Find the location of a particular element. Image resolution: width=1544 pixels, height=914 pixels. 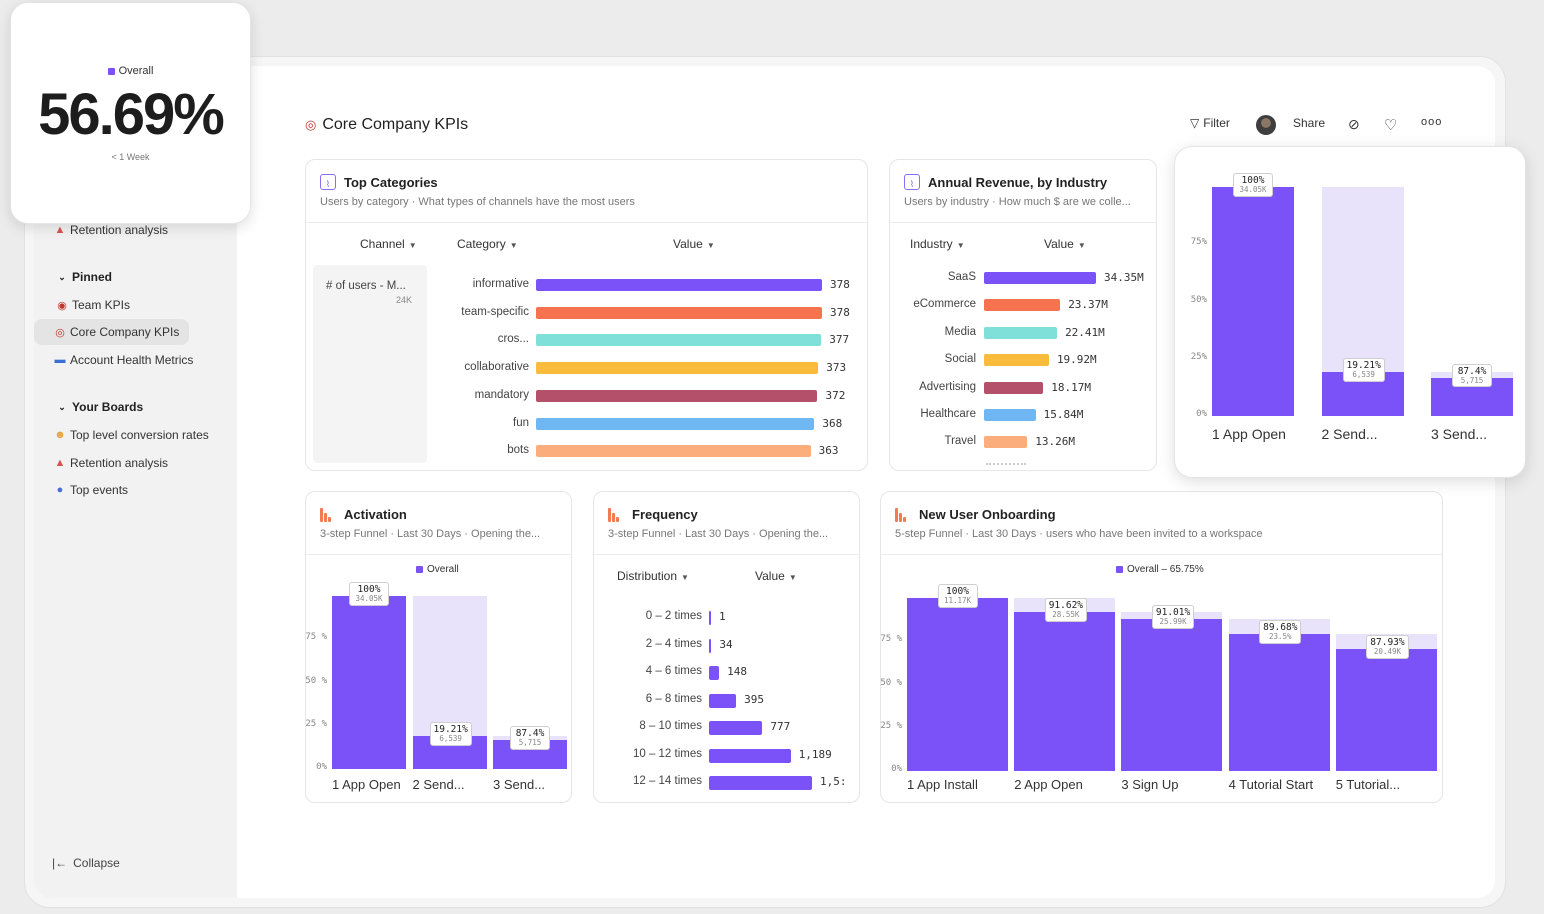

sidebar-item-retention-partial: ▲ Retention analysis is located at coordinates (111, 230).